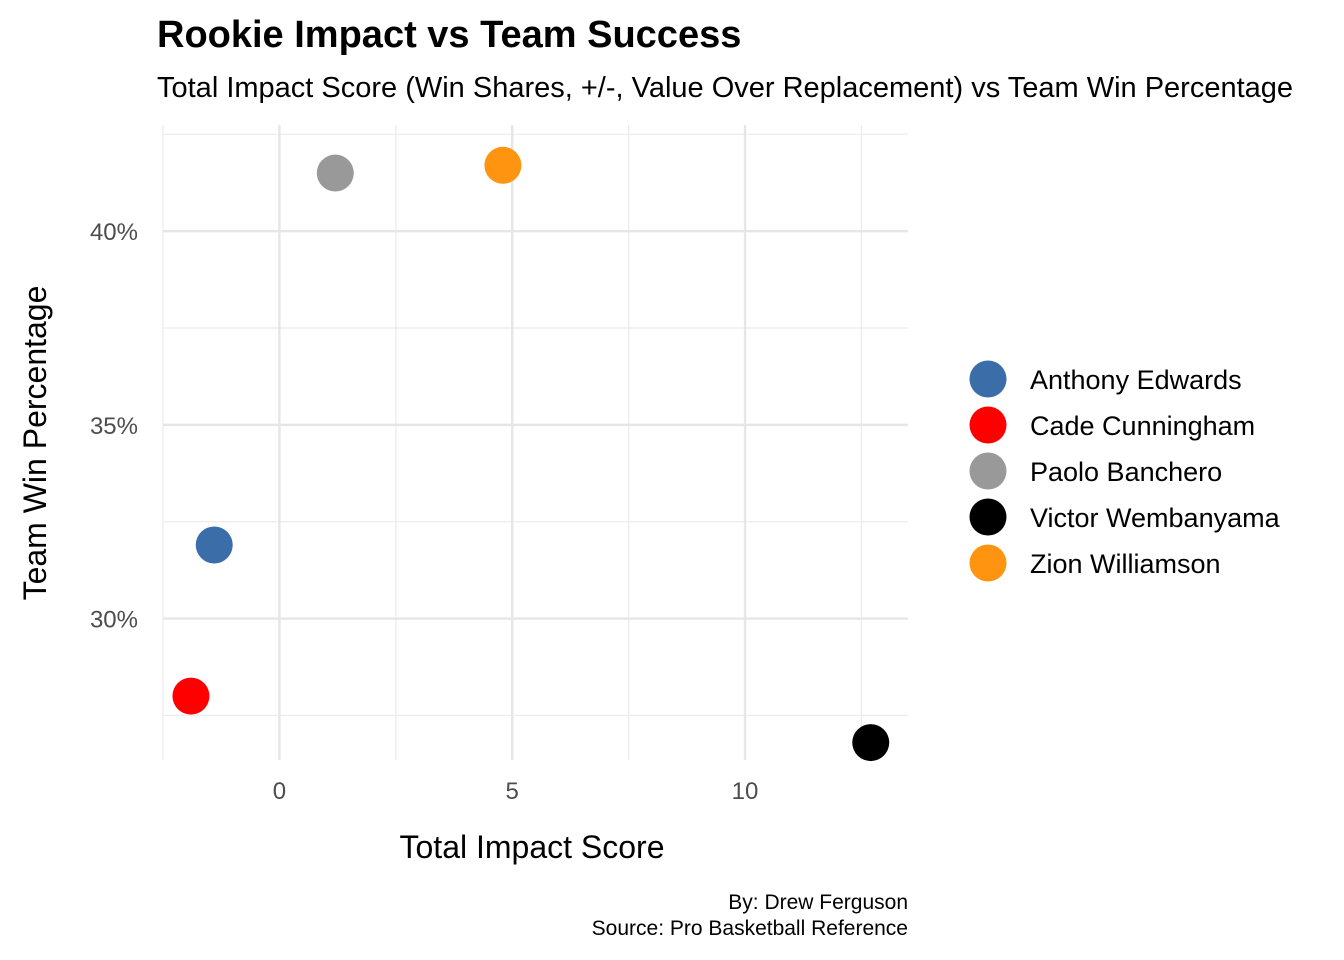  I want to click on x-tick-label: 10, so click(745, 791).